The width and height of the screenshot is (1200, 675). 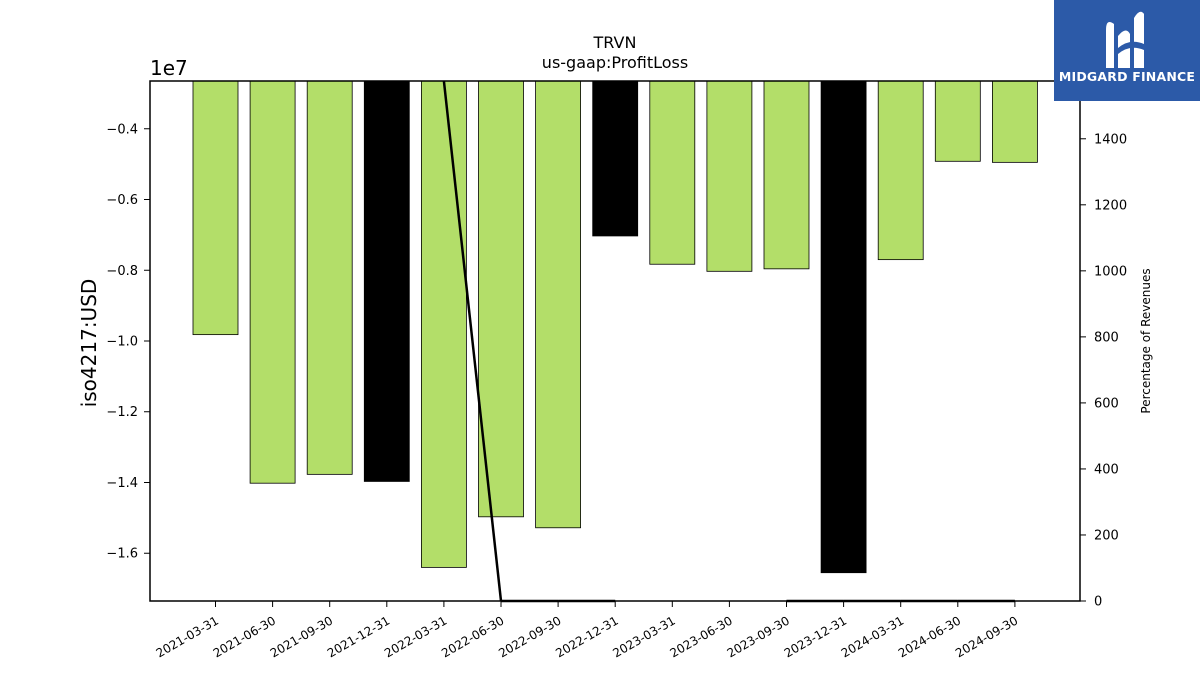 What do you see at coordinates (815, 636) in the screenshot?
I see `x-tick-label: 2023-12-31` at bounding box center [815, 636].